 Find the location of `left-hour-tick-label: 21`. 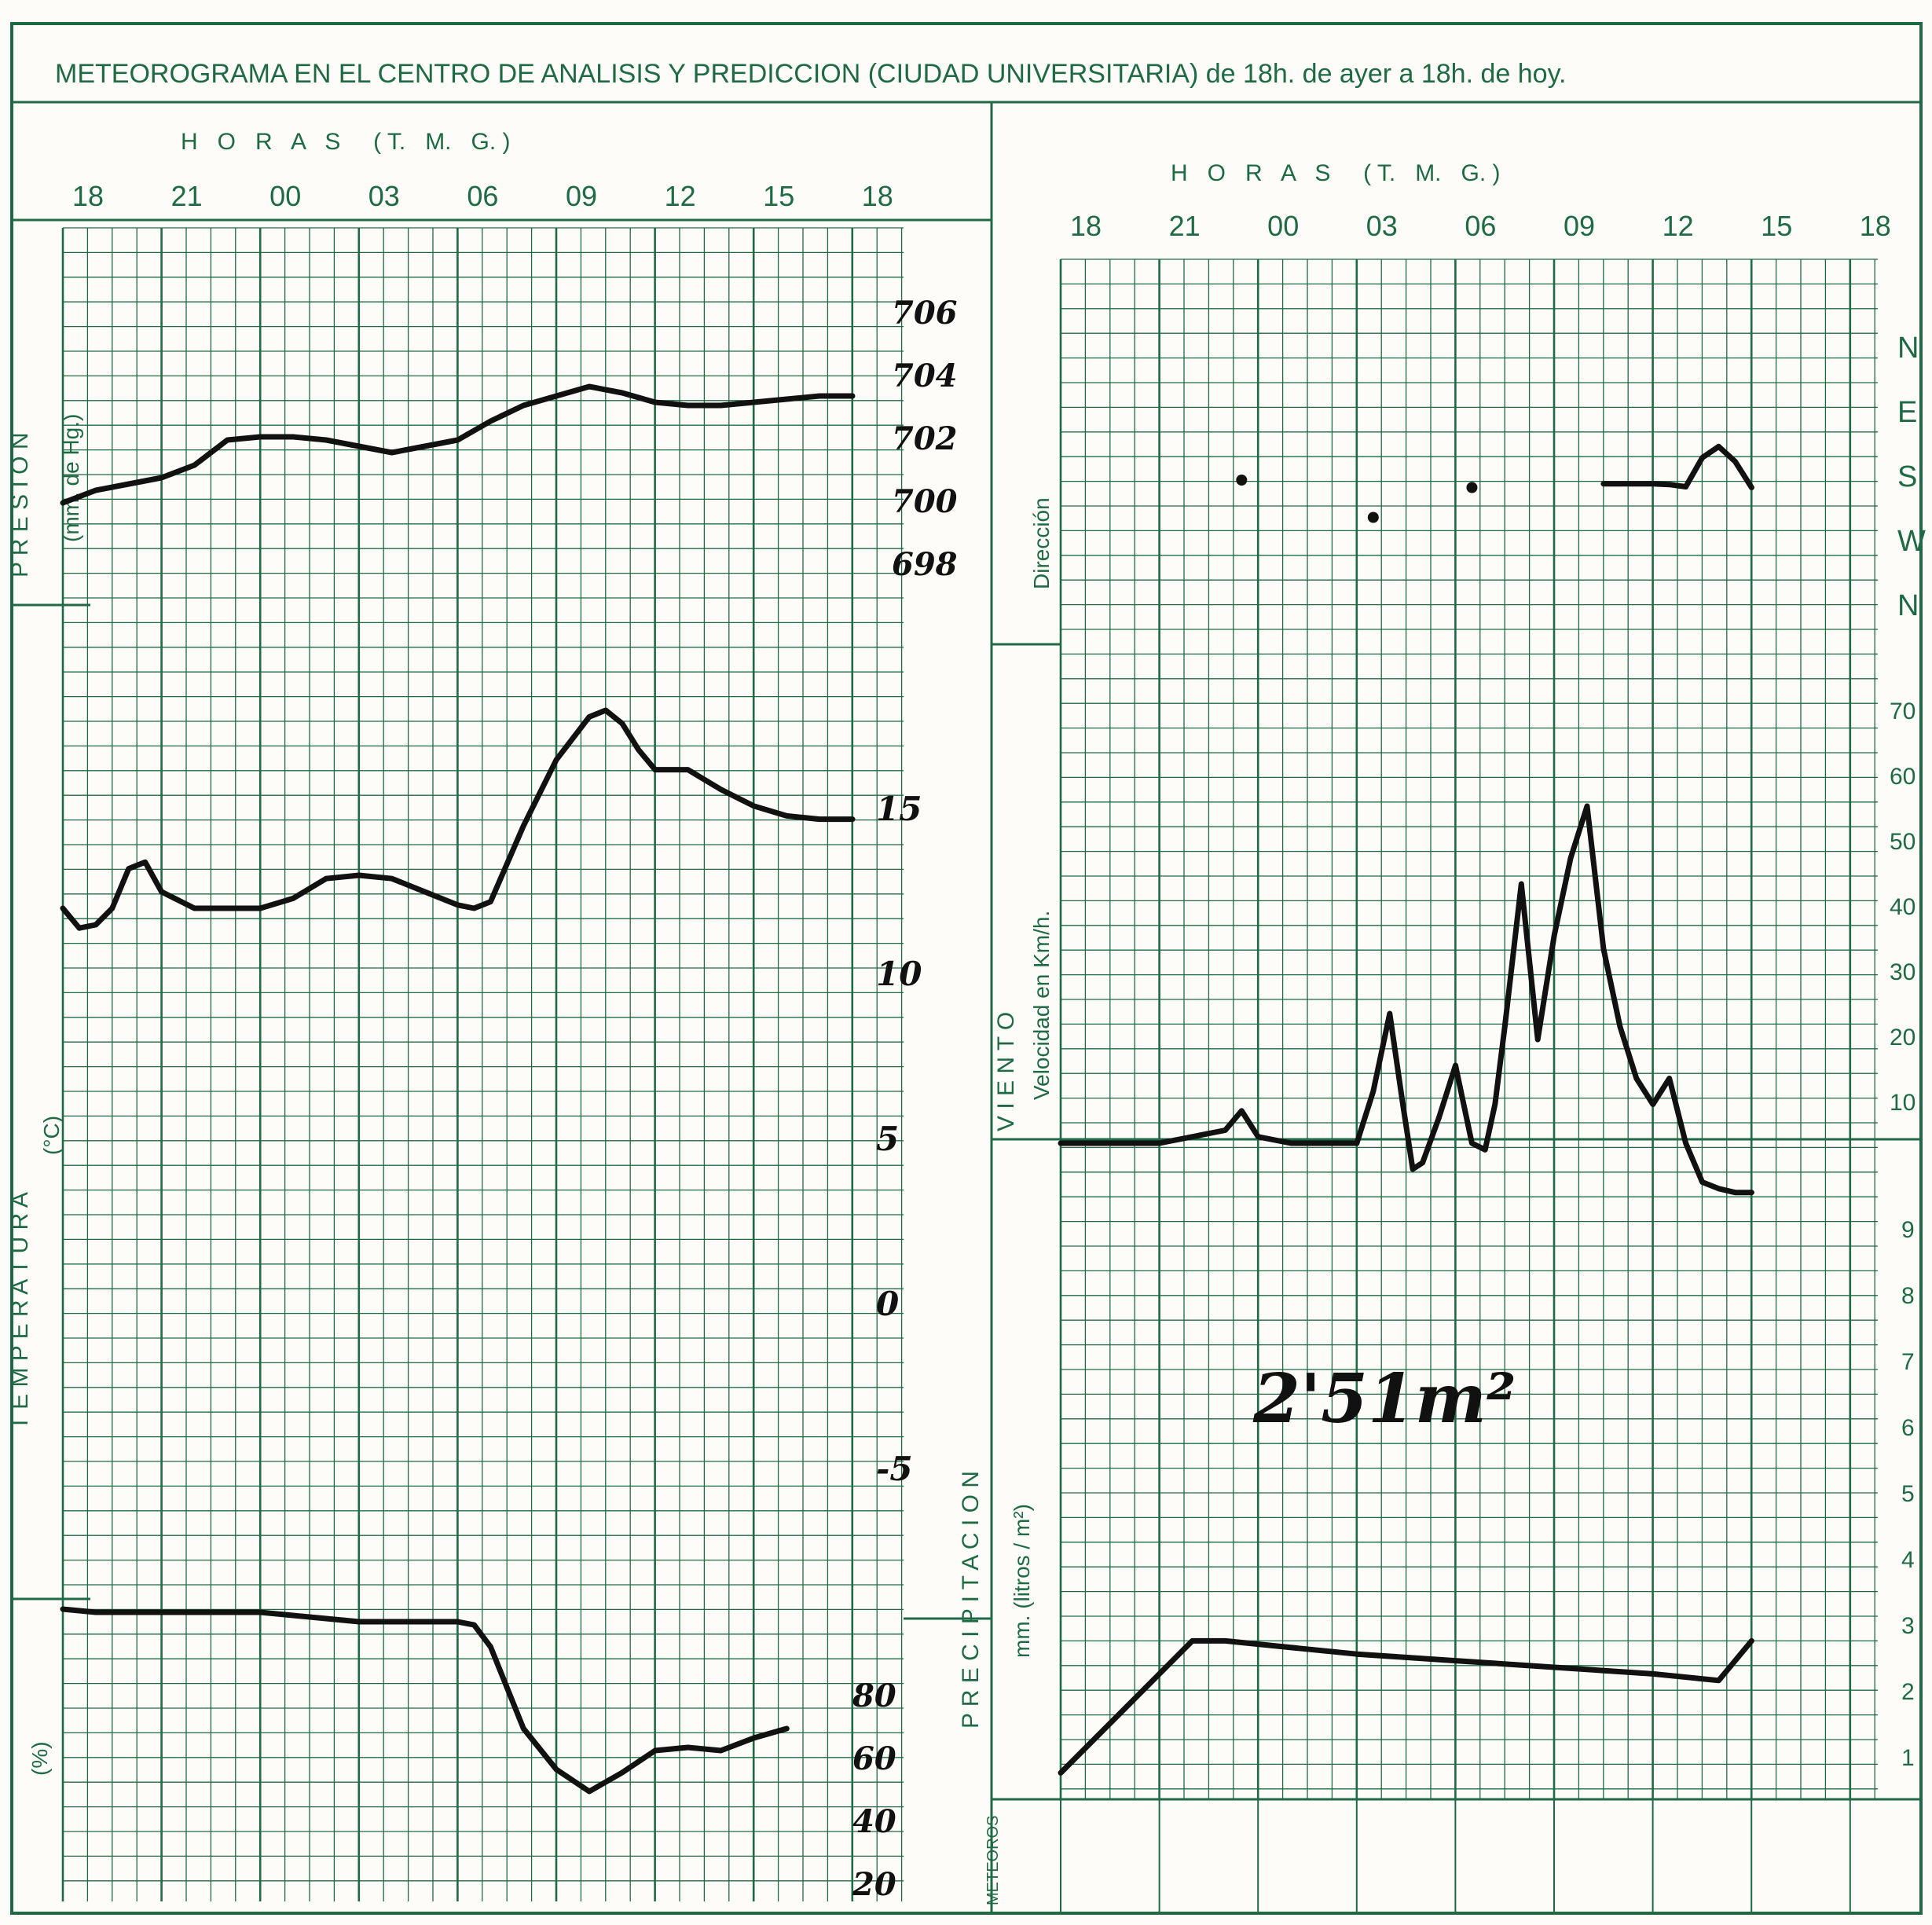

left-hour-tick-label: 21 is located at coordinates (187, 196).